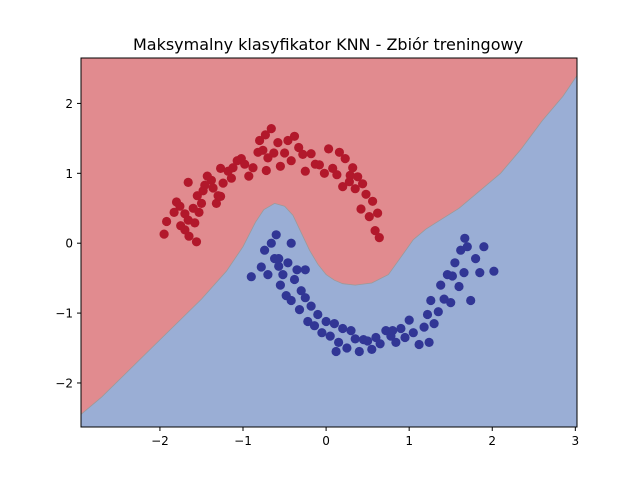 The image size is (640, 480). I want to click on x-tick-label: 0, so click(326, 441).